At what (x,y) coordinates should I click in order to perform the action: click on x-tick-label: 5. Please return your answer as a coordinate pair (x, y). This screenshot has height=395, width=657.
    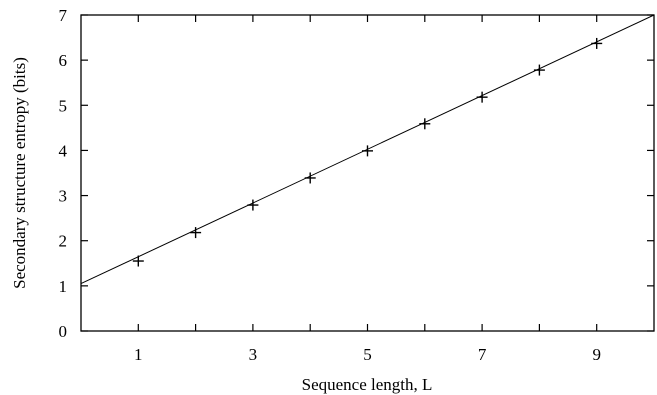
    Looking at the image, I should click on (367, 354).